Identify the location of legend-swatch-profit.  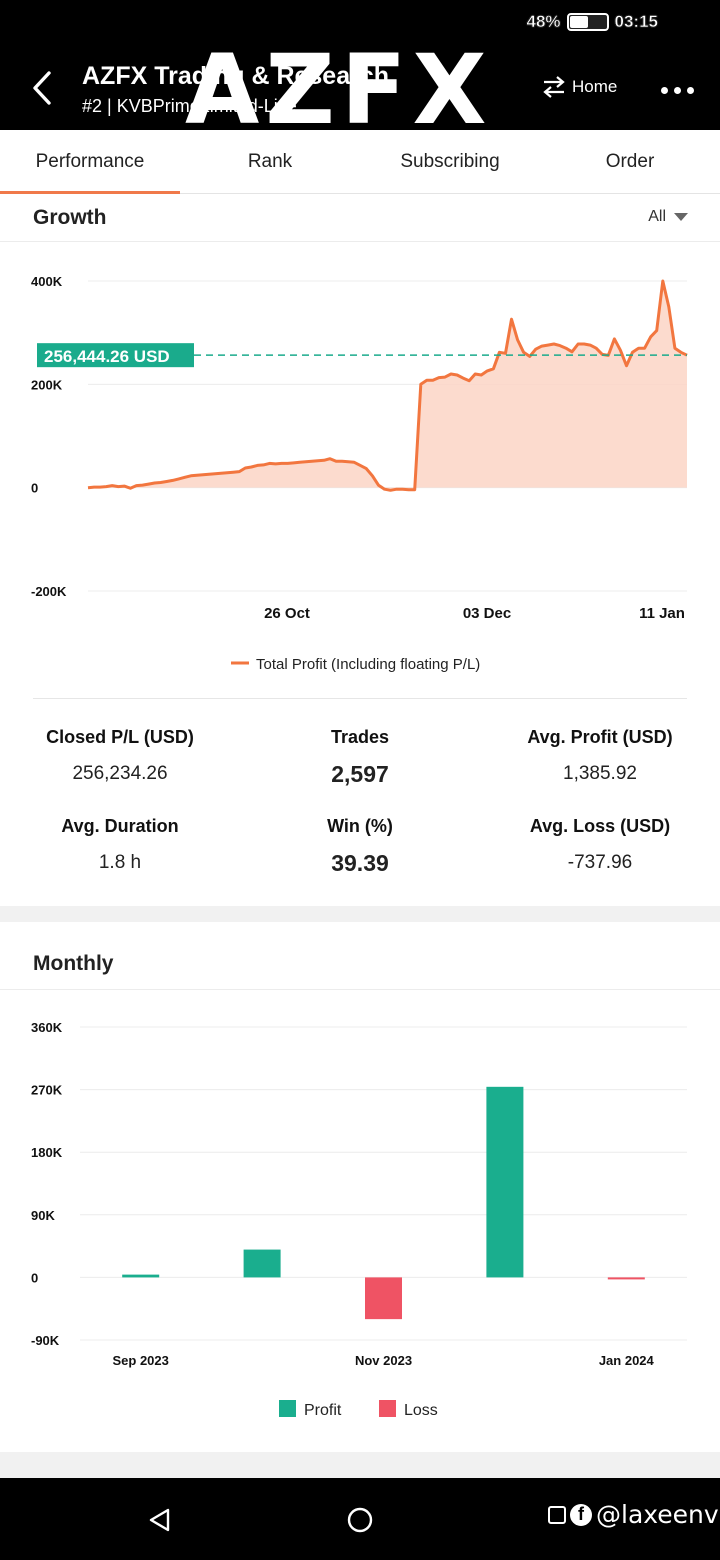
(287, 1408).